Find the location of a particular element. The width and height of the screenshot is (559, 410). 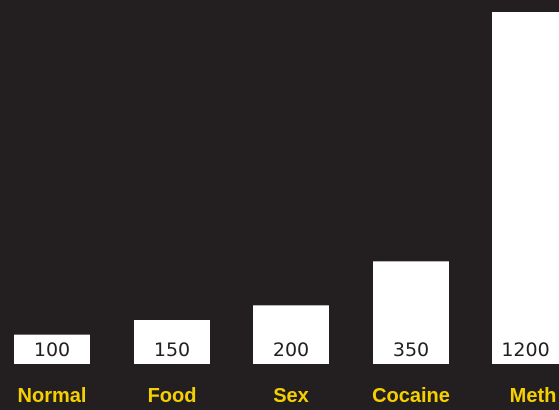

bar-food is located at coordinates (172, 342).